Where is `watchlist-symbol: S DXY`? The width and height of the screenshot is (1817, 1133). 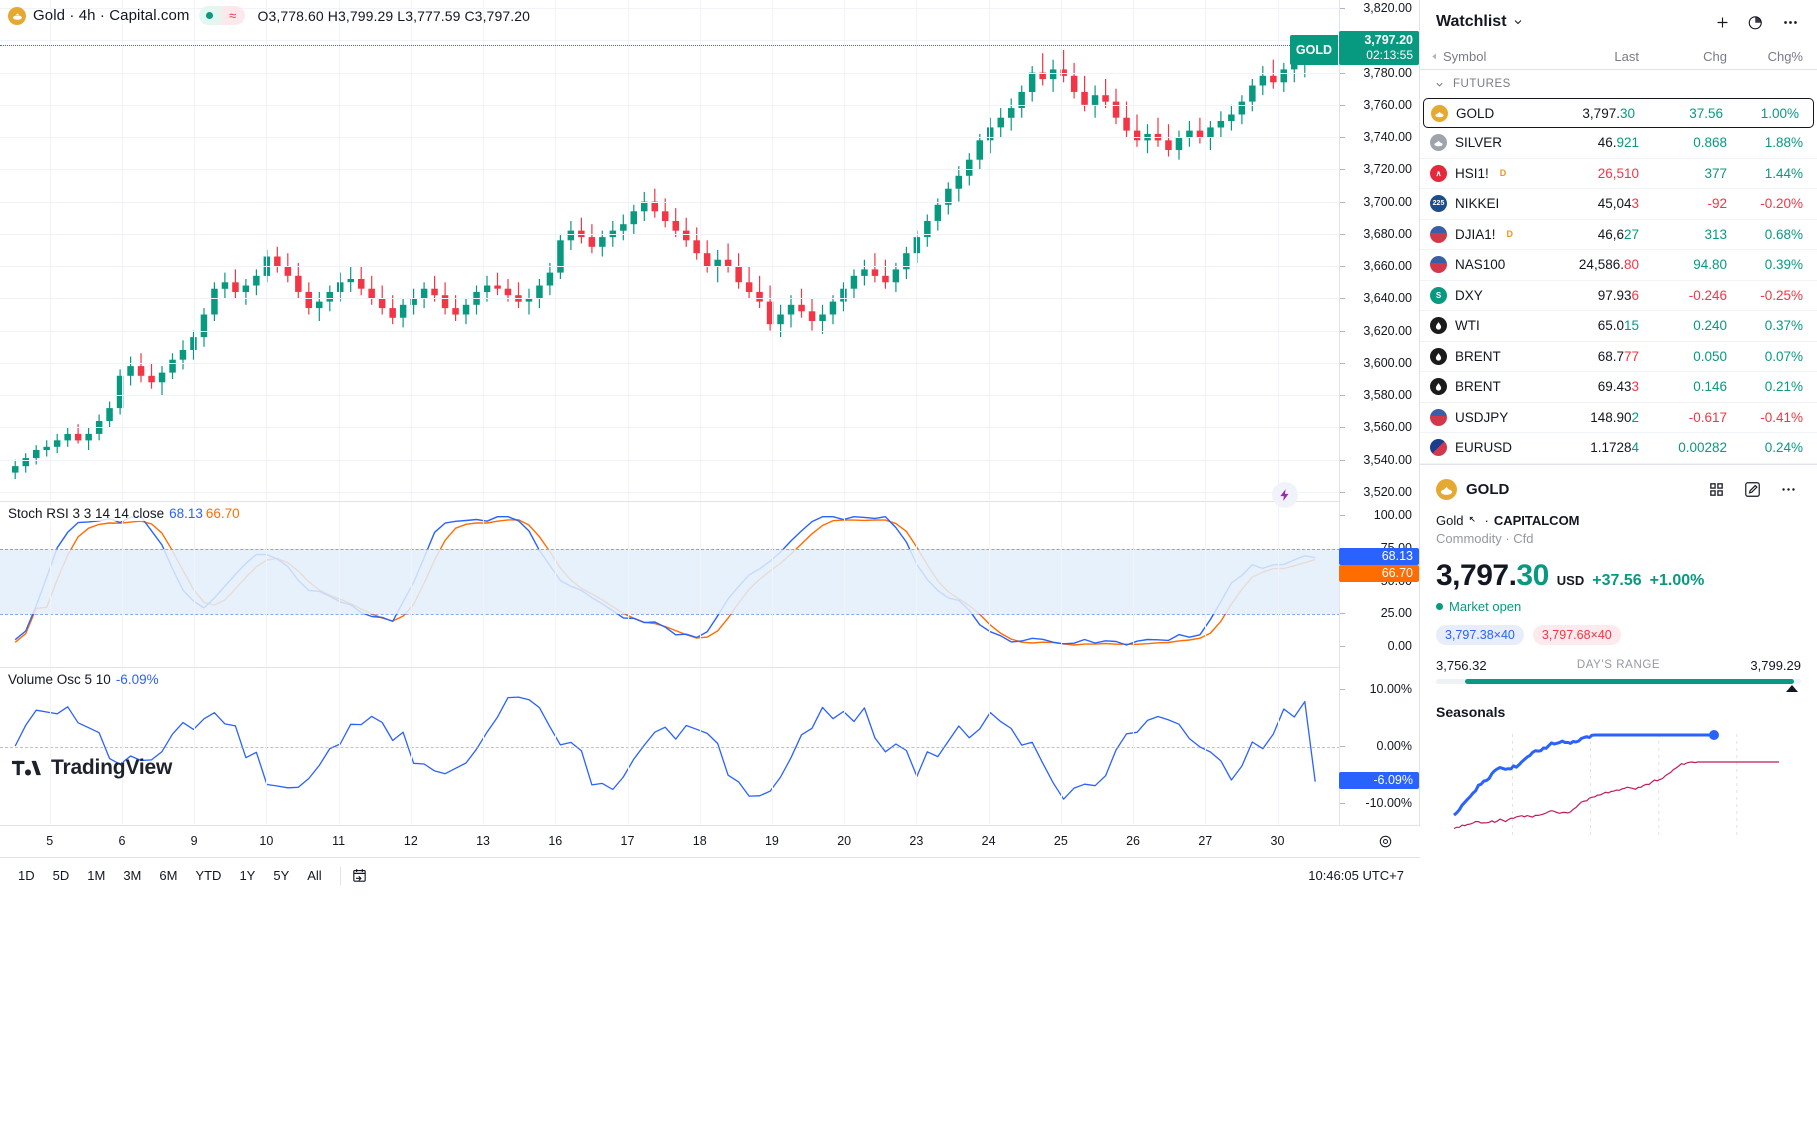
watchlist-symbol: S DXY is located at coordinates (1490, 295).